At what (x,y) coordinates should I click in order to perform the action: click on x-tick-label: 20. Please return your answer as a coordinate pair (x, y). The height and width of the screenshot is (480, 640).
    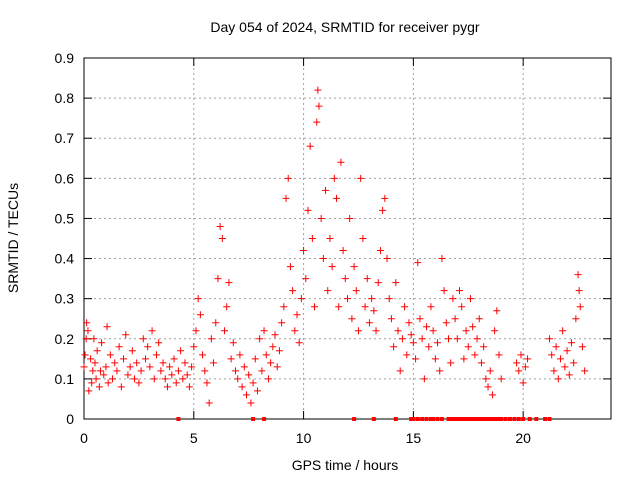
    Looking at the image, I should click on (523, 438).